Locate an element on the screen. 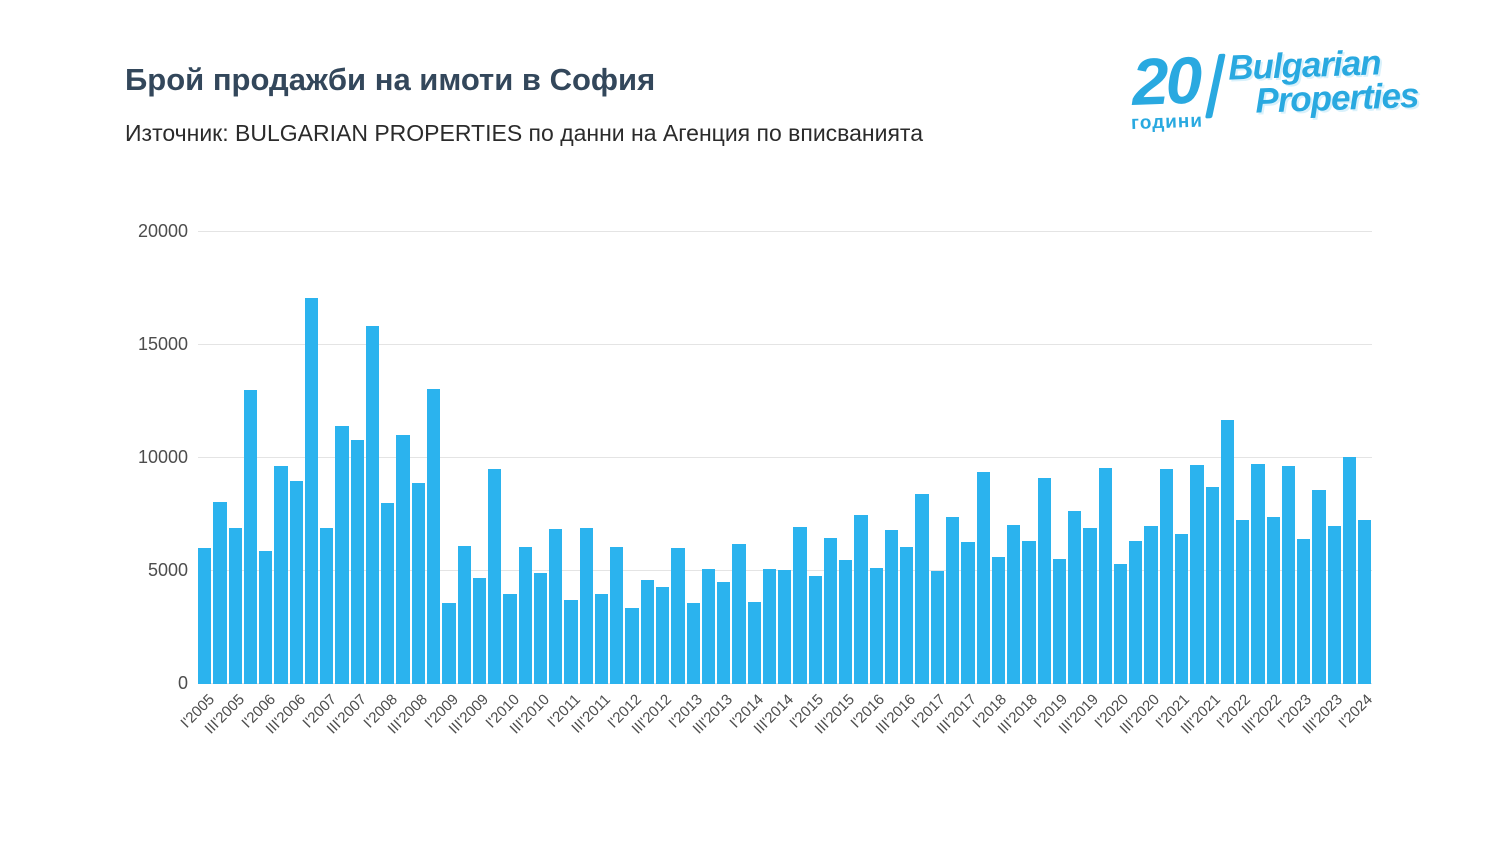 This screenshot has height=844, width=1500. bar-IV'2019 is located at coordinates (1105, 576).